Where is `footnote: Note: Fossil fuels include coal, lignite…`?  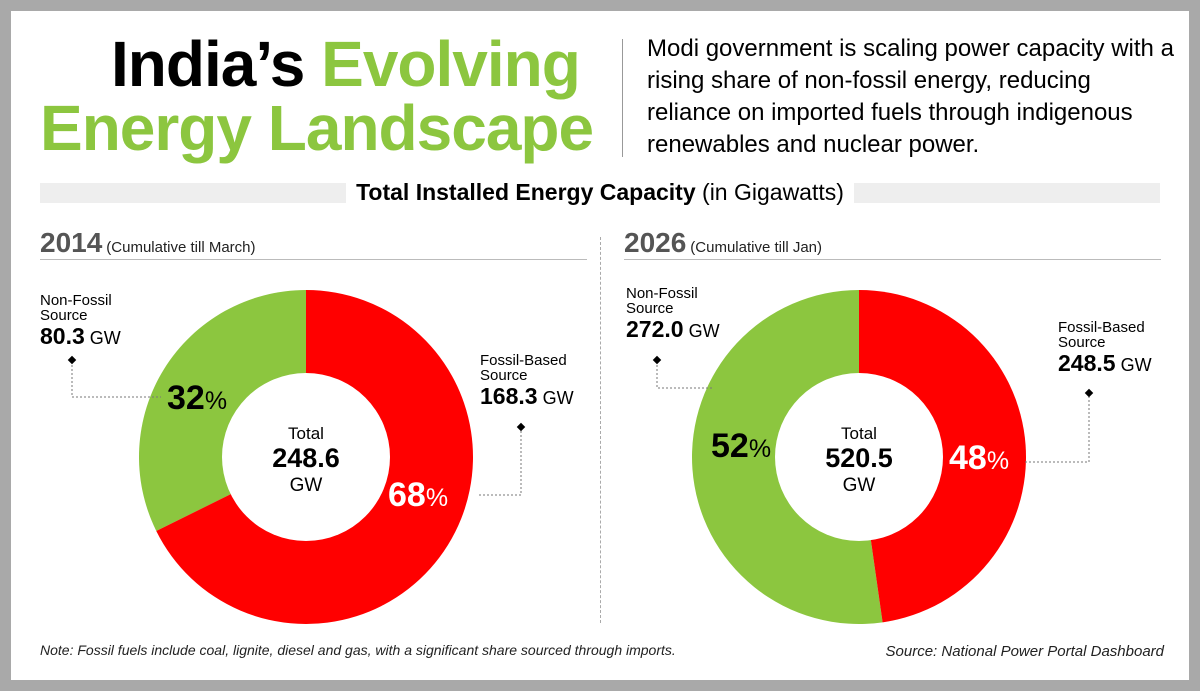 footnote: Note: Fossil fuels include coal, lignite… is located at coordinates (358, 650).